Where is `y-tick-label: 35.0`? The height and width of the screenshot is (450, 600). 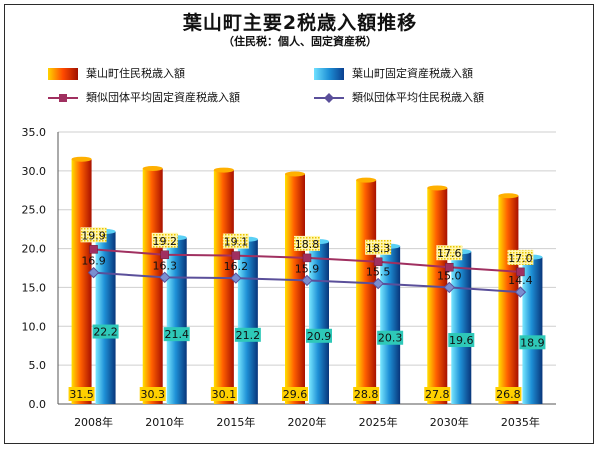 y-tick-label: 35.0 is located at coordinates (34, 132).